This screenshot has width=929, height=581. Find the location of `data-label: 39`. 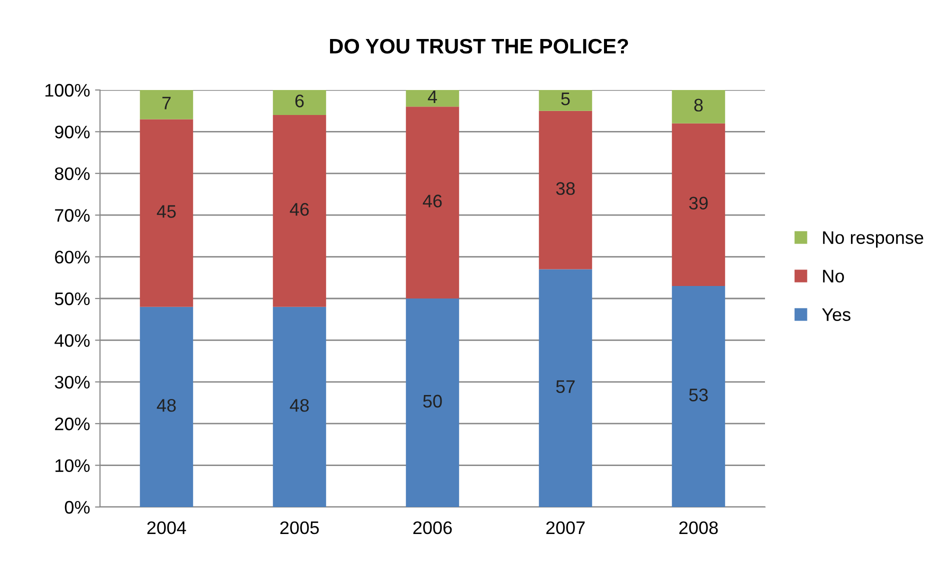

data-label: 39 is located at coordinates (698, 203).